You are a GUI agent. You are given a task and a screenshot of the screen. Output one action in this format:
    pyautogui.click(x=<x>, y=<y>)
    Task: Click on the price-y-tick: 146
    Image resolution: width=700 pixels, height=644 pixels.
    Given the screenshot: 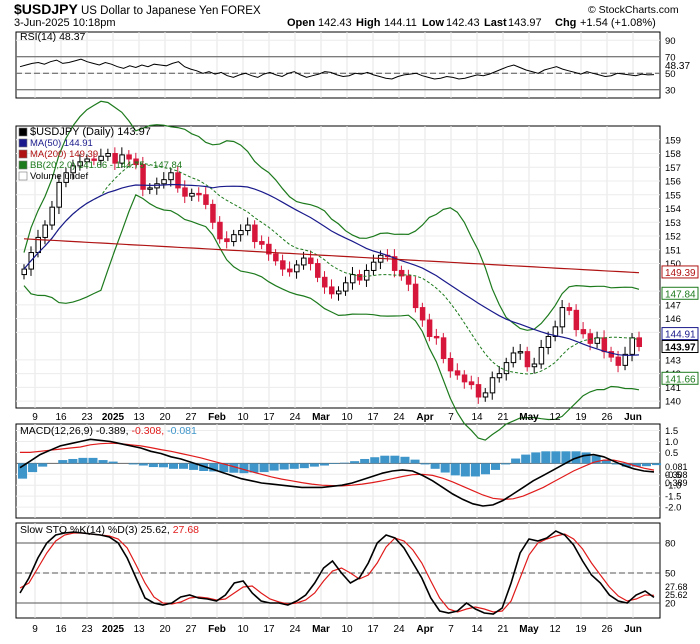 What is the action you would take?
    pyautogui.click(x=673, y=319)
    